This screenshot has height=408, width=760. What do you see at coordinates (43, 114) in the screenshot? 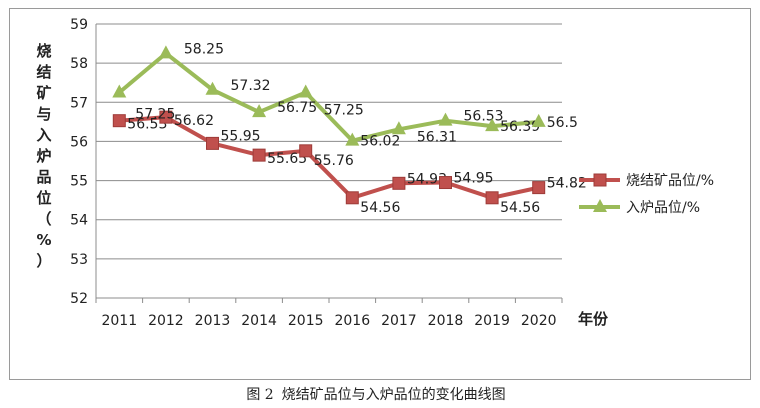
I see `y-axis-title-char: 与` at bounding box center [43, 114].